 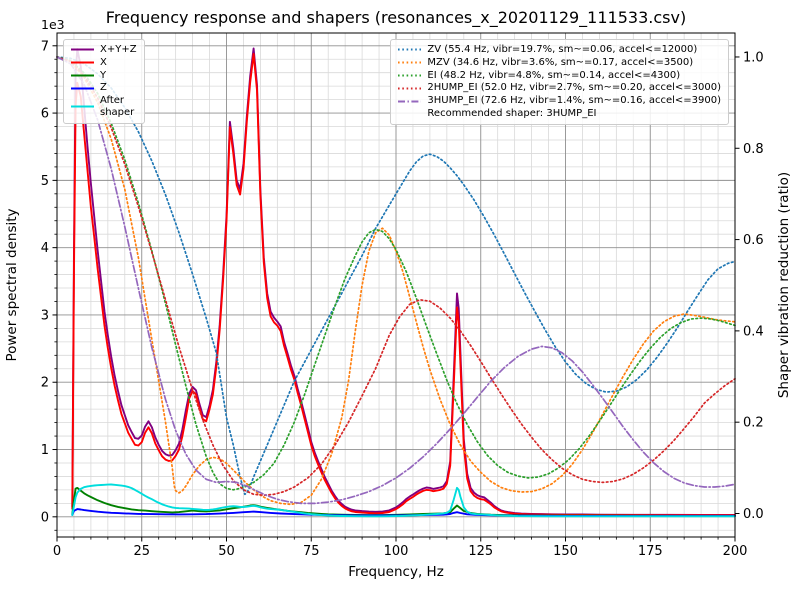 I want to click on legend-label: X+Y+Z, so click(x=118, y=49).